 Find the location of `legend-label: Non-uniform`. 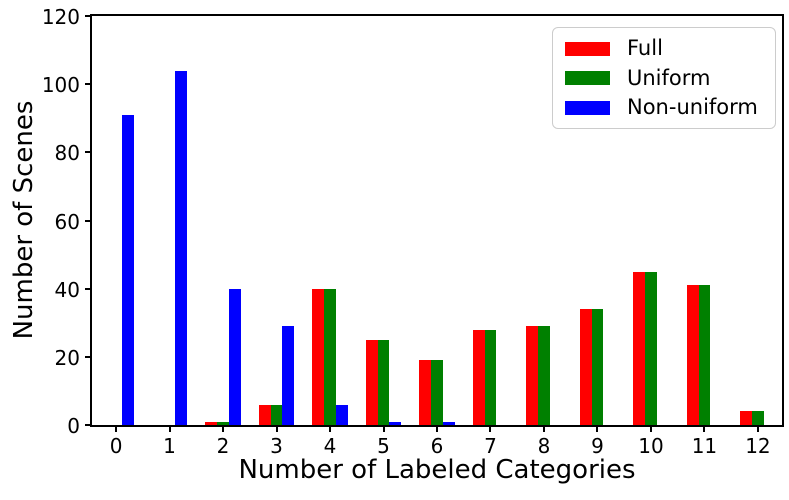

legend-label: Non-uniform is located at coordinates (692, 107).